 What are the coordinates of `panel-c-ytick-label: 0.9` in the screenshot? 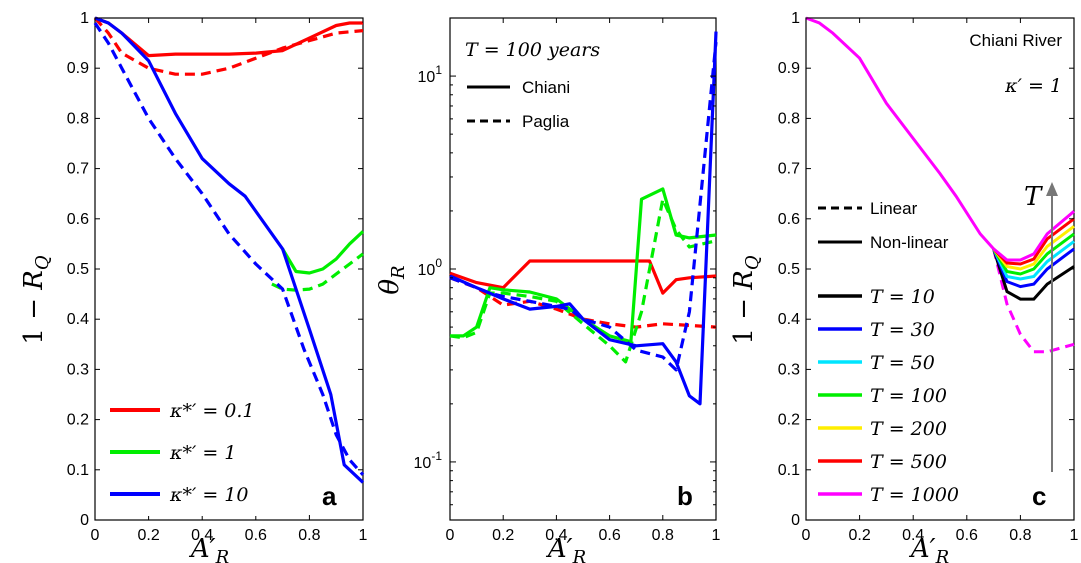 It's located at (789, 68).